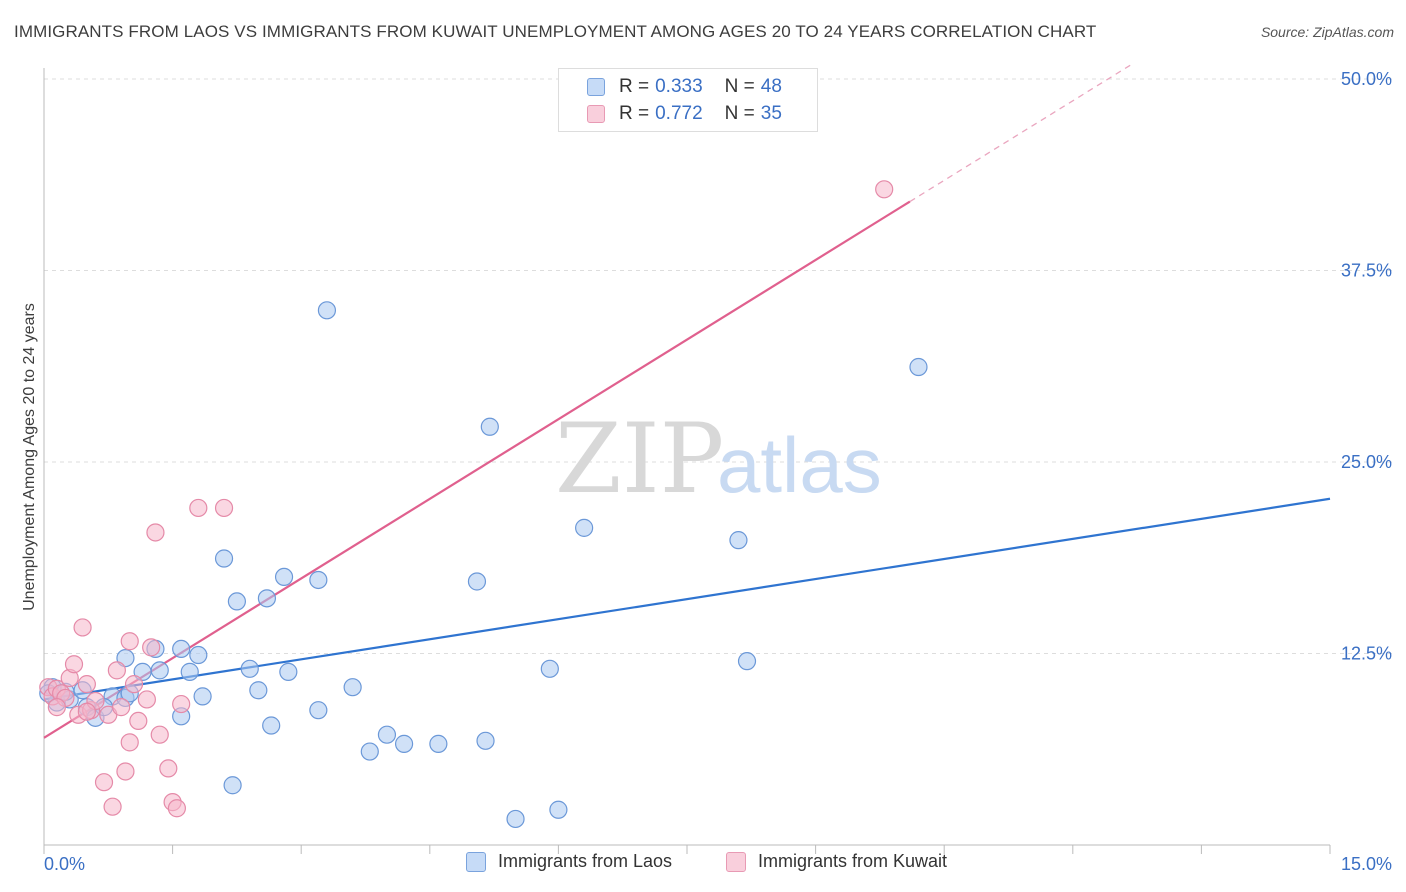 This screenshot has width=1406, height=892. What do you see at coordinates (634, 113) in the screenshot?
I see `kuwait-r-label: R =` at bounding box center [634, 113].